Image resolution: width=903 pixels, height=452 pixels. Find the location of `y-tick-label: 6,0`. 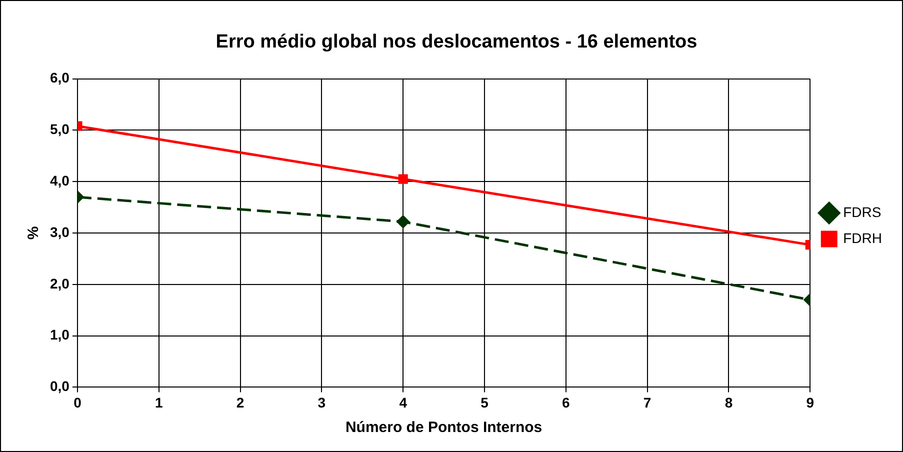

y-tick-label: 6,0 is located at coordinates (60, 78).